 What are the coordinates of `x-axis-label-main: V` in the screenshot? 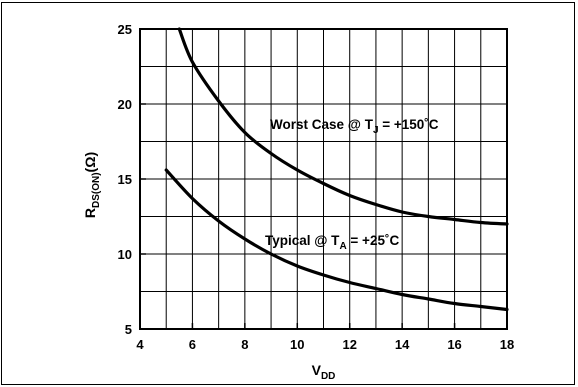 It's located at (317, 370).